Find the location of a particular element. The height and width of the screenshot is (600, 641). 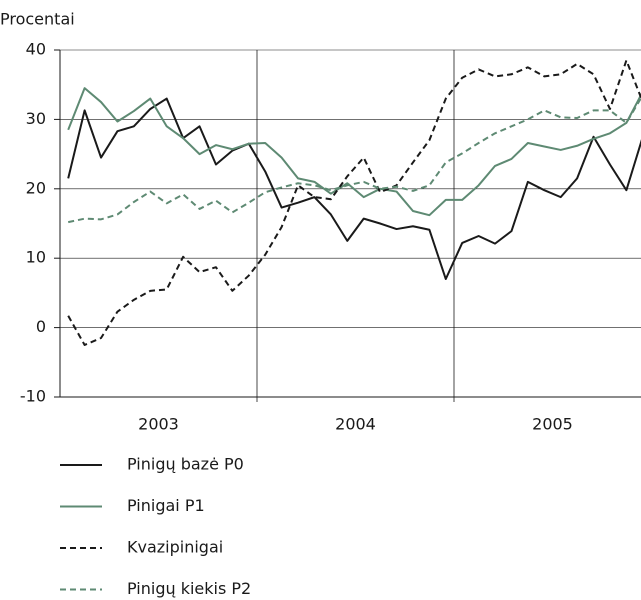

y-tick-label: 30 is located at coordinates (36, 118).